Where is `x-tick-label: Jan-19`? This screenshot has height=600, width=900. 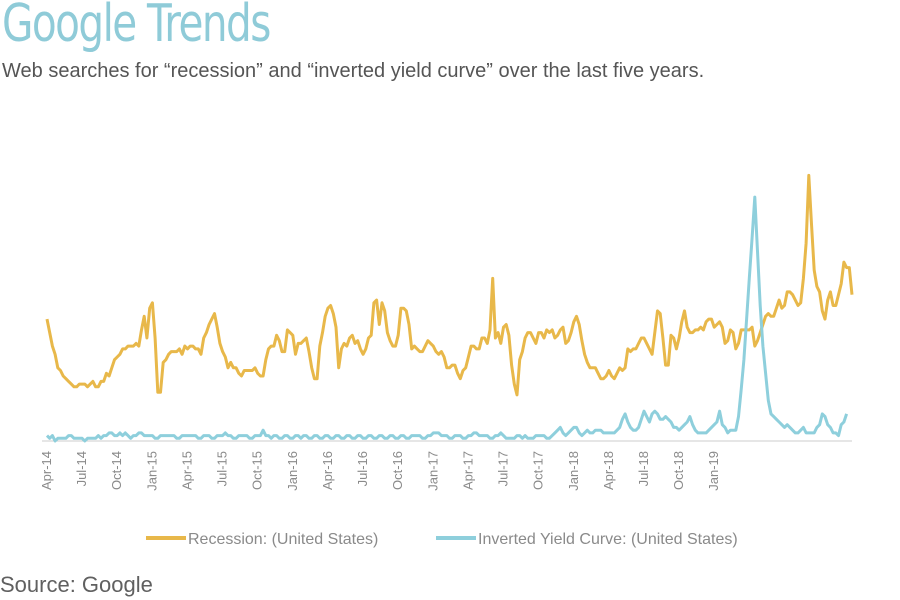 x-tick-label: Jan-19 is located at coordinates (713, 471).